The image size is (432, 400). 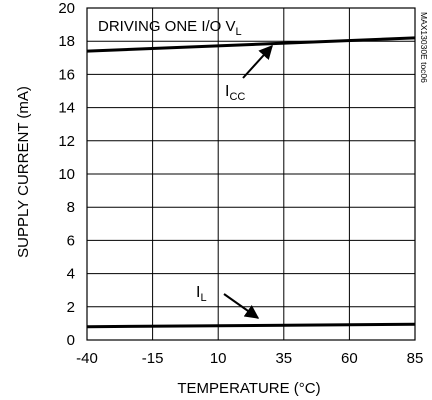 What do you see at coordinates (153, 358) in the screenshot?
I see `x-tick-label: -15` at bounding box center [153, 358].